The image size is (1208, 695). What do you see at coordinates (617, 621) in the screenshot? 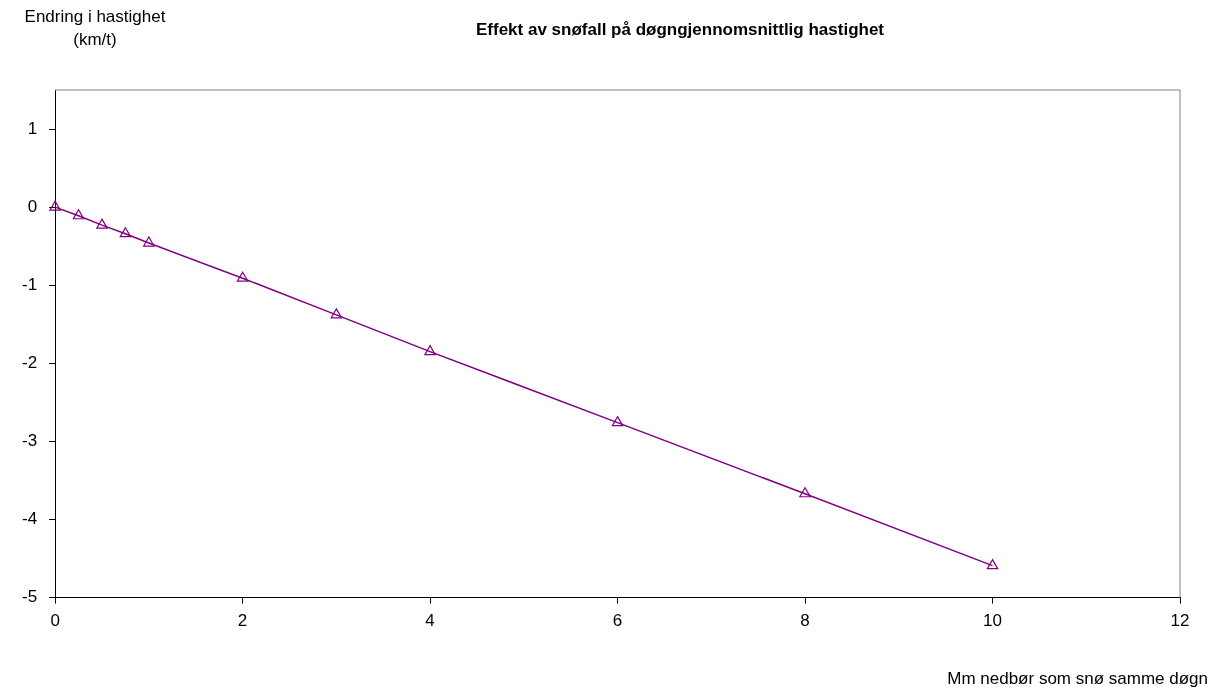
I see `x-tick-label: 6` at bounding box center [617, 621].